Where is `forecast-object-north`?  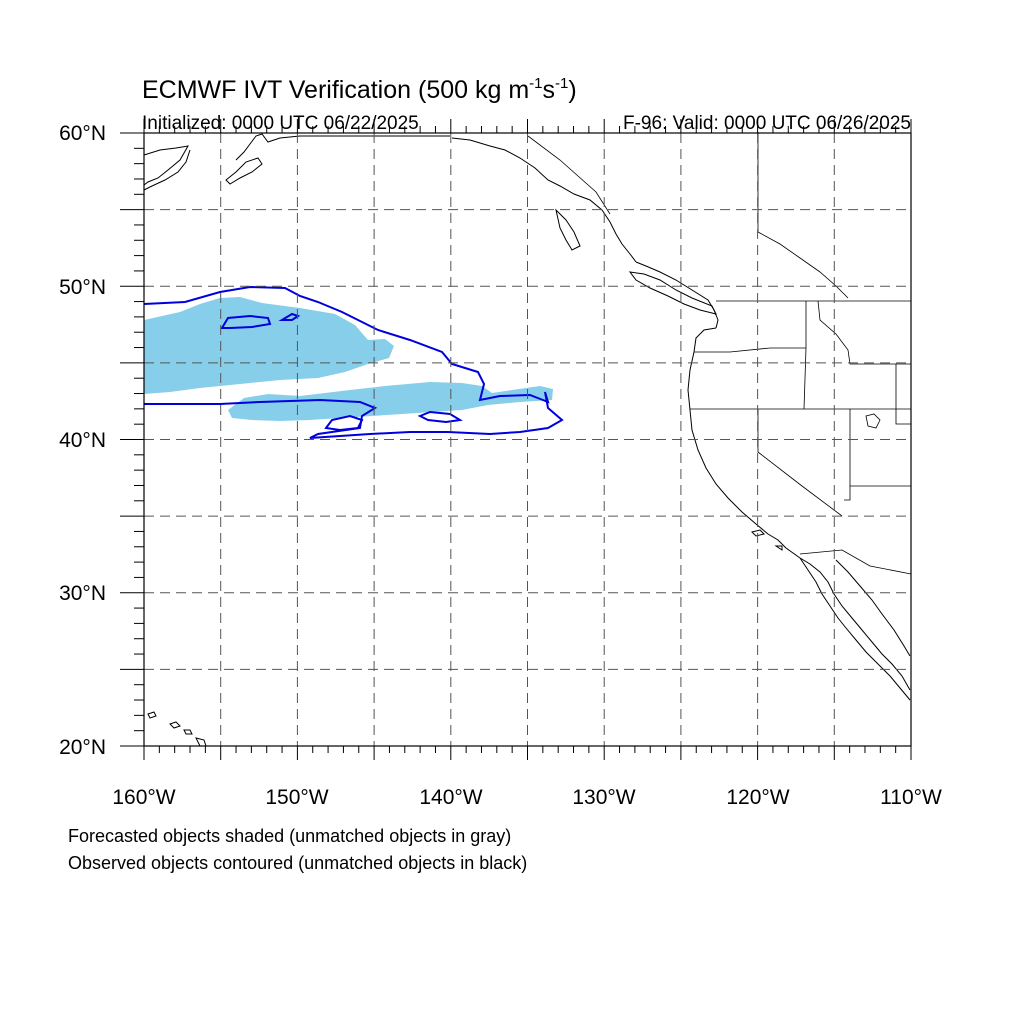
forecast-object-north is located at coordinates (269, 345).